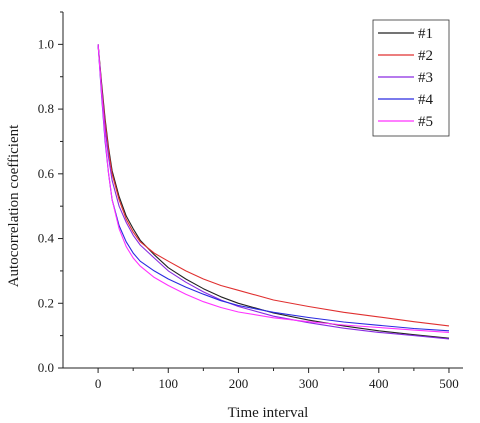 The image size is (480, 423). Describe the element at coordinates (46, 173) in the screenshot. I see `y-tick-label: 0.6` at that location.